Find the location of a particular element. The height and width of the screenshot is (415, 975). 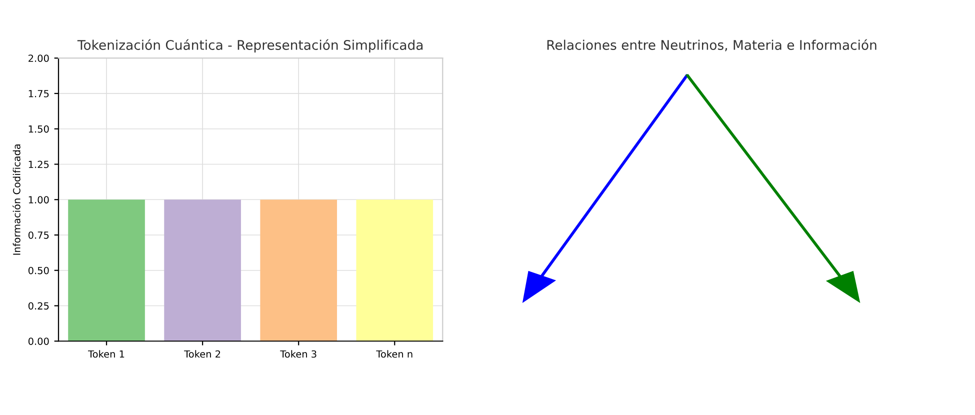

y-tick-label: 0.75 is located at coordinates (38, 235).